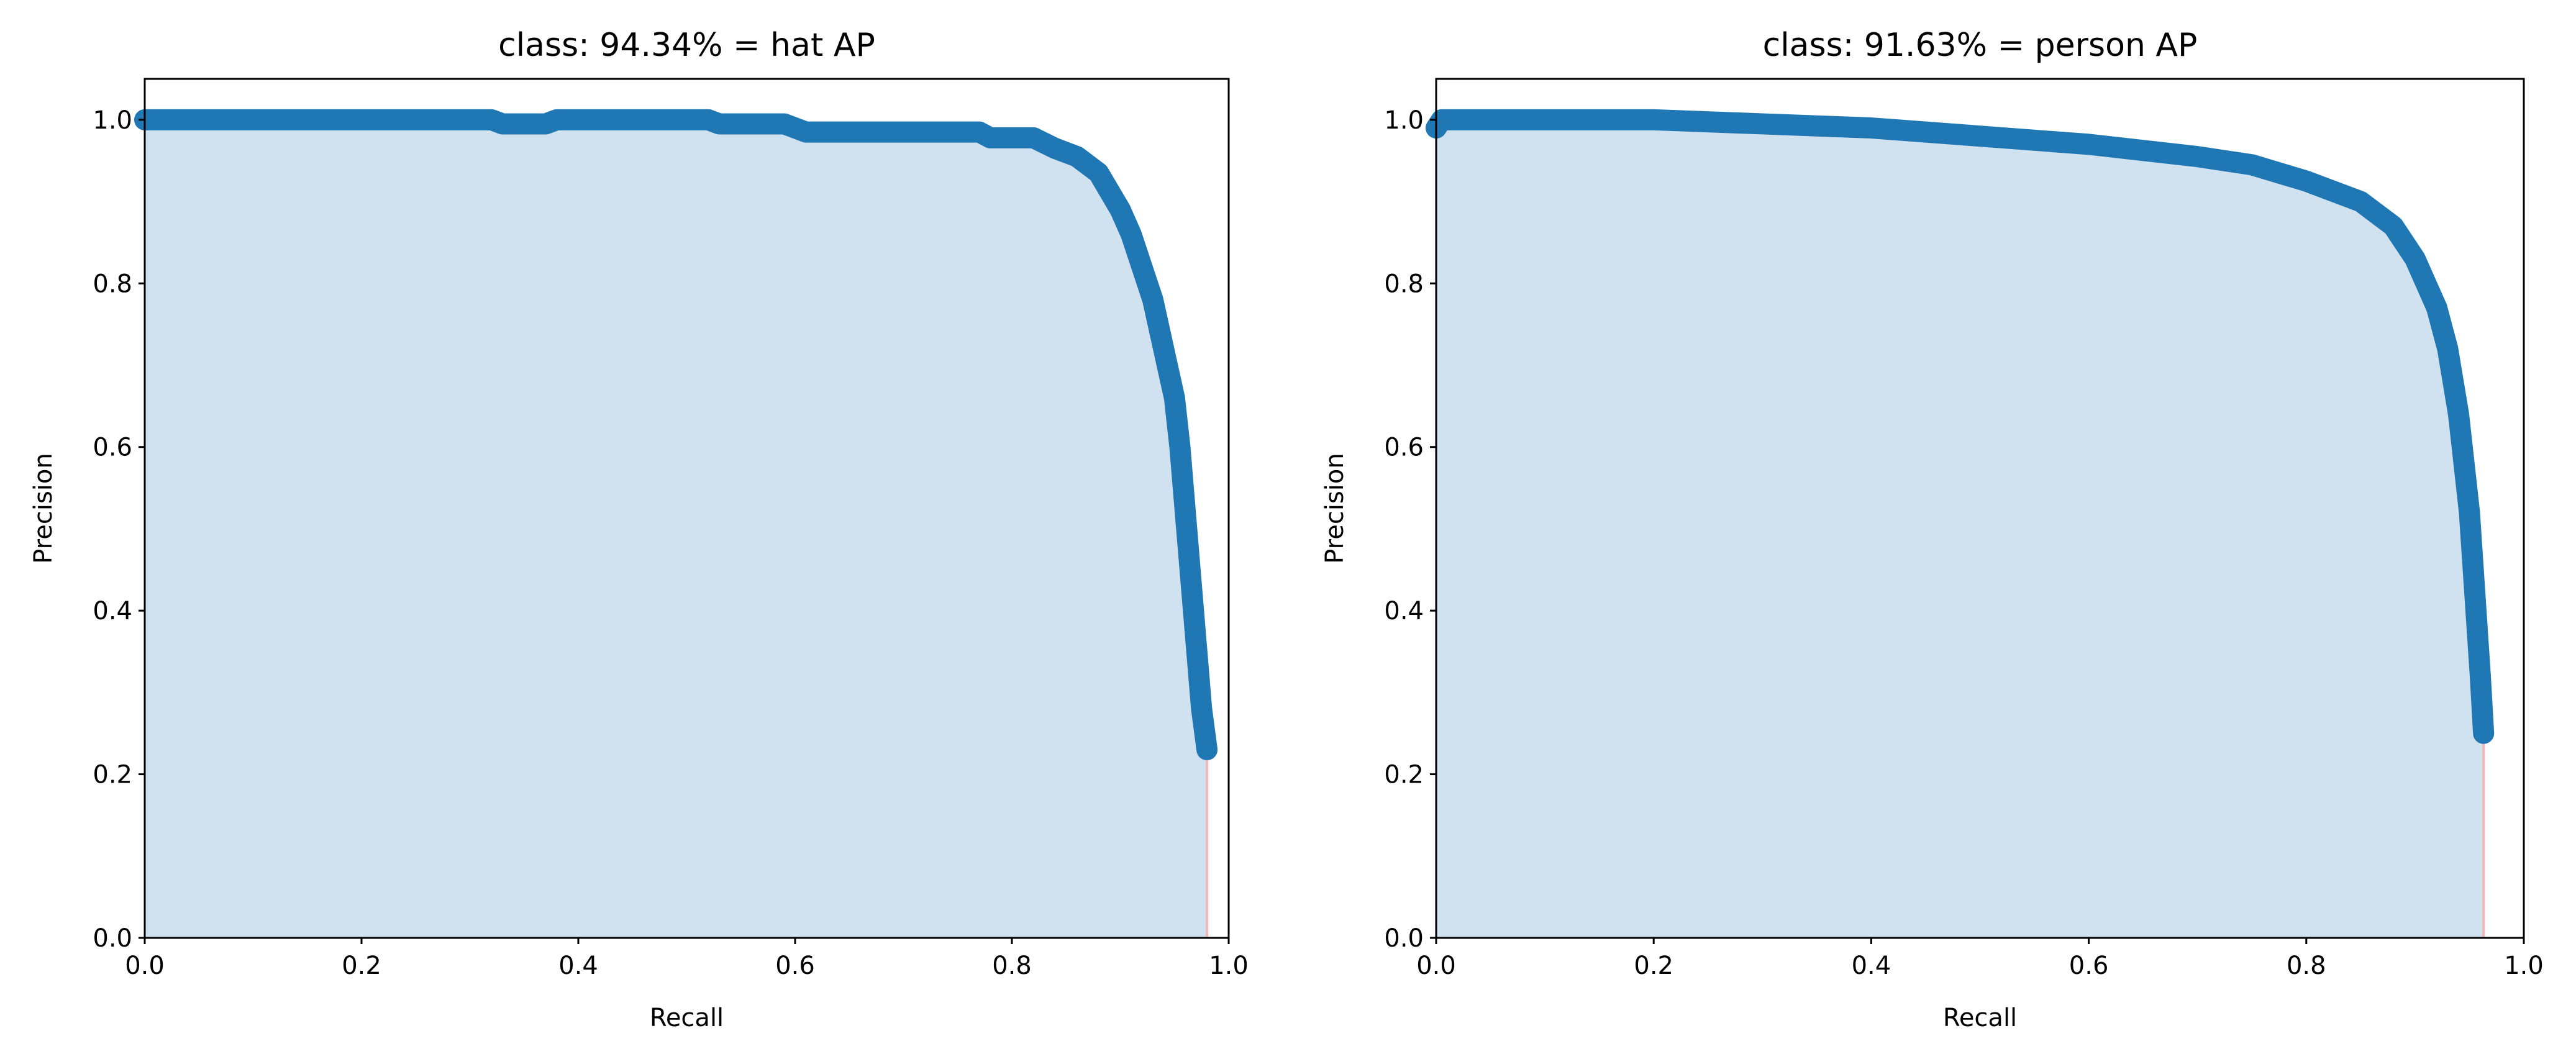  What do you see at coordinates (1980, 45) in the screenshot?
I see `chart-title: class: 91.63% = person AP` at bounding box center [1980, 45].